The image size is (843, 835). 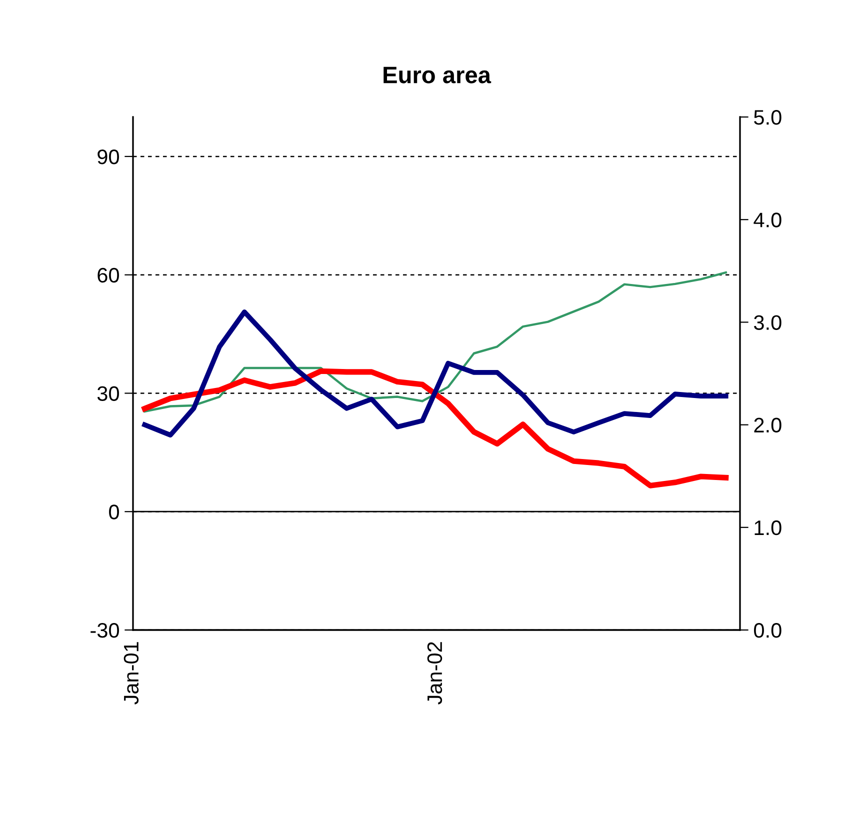 What do you see at coordinates (768, 220) in the screenshot?
I see `y2-tick-label: 4.0` at bounding box center [768, 220].